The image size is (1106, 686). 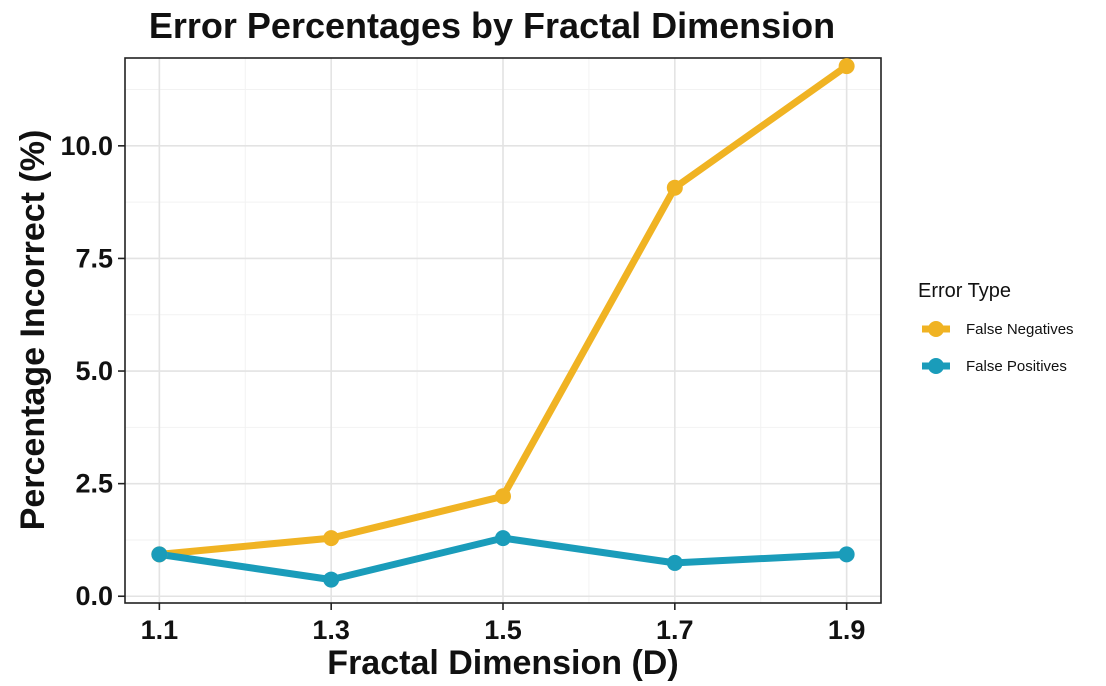 What do you see at coordinates (94, 371) in the screenshot?
I see `y-tick-label: 5.0` at bounding box center [94, 371].